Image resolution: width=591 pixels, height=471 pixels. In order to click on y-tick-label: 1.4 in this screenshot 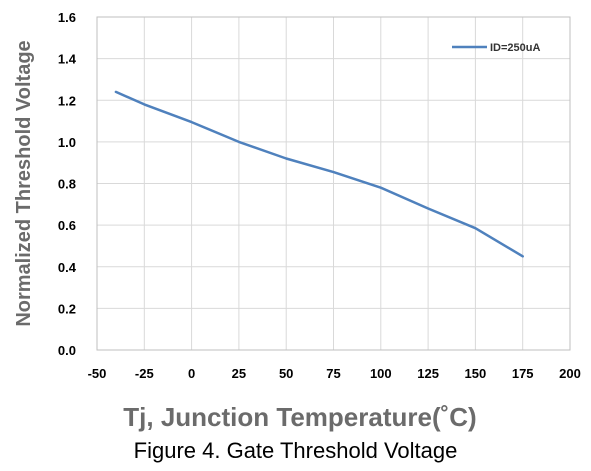, I will do `click(67, 59)`.